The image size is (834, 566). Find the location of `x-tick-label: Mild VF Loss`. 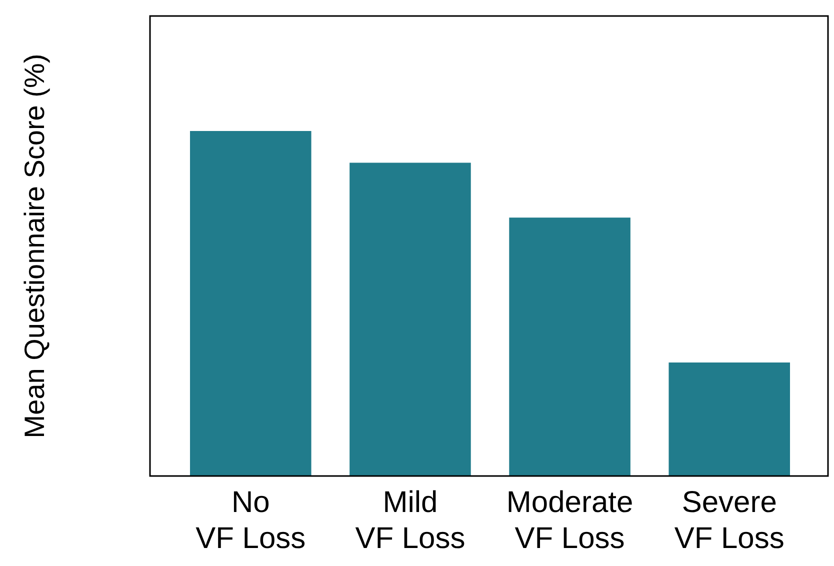

x-tick-label: Mild VF Loss is located at coordinates (410, 520).